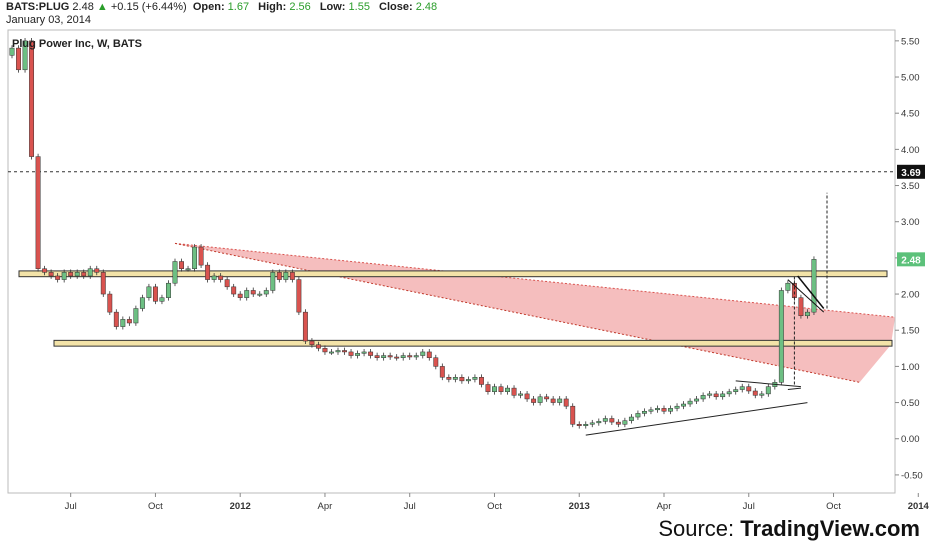  What do you see at coordinates (911, 259) in the screenshot?
I see `current-price-tag` at bounding box center [911, 259].